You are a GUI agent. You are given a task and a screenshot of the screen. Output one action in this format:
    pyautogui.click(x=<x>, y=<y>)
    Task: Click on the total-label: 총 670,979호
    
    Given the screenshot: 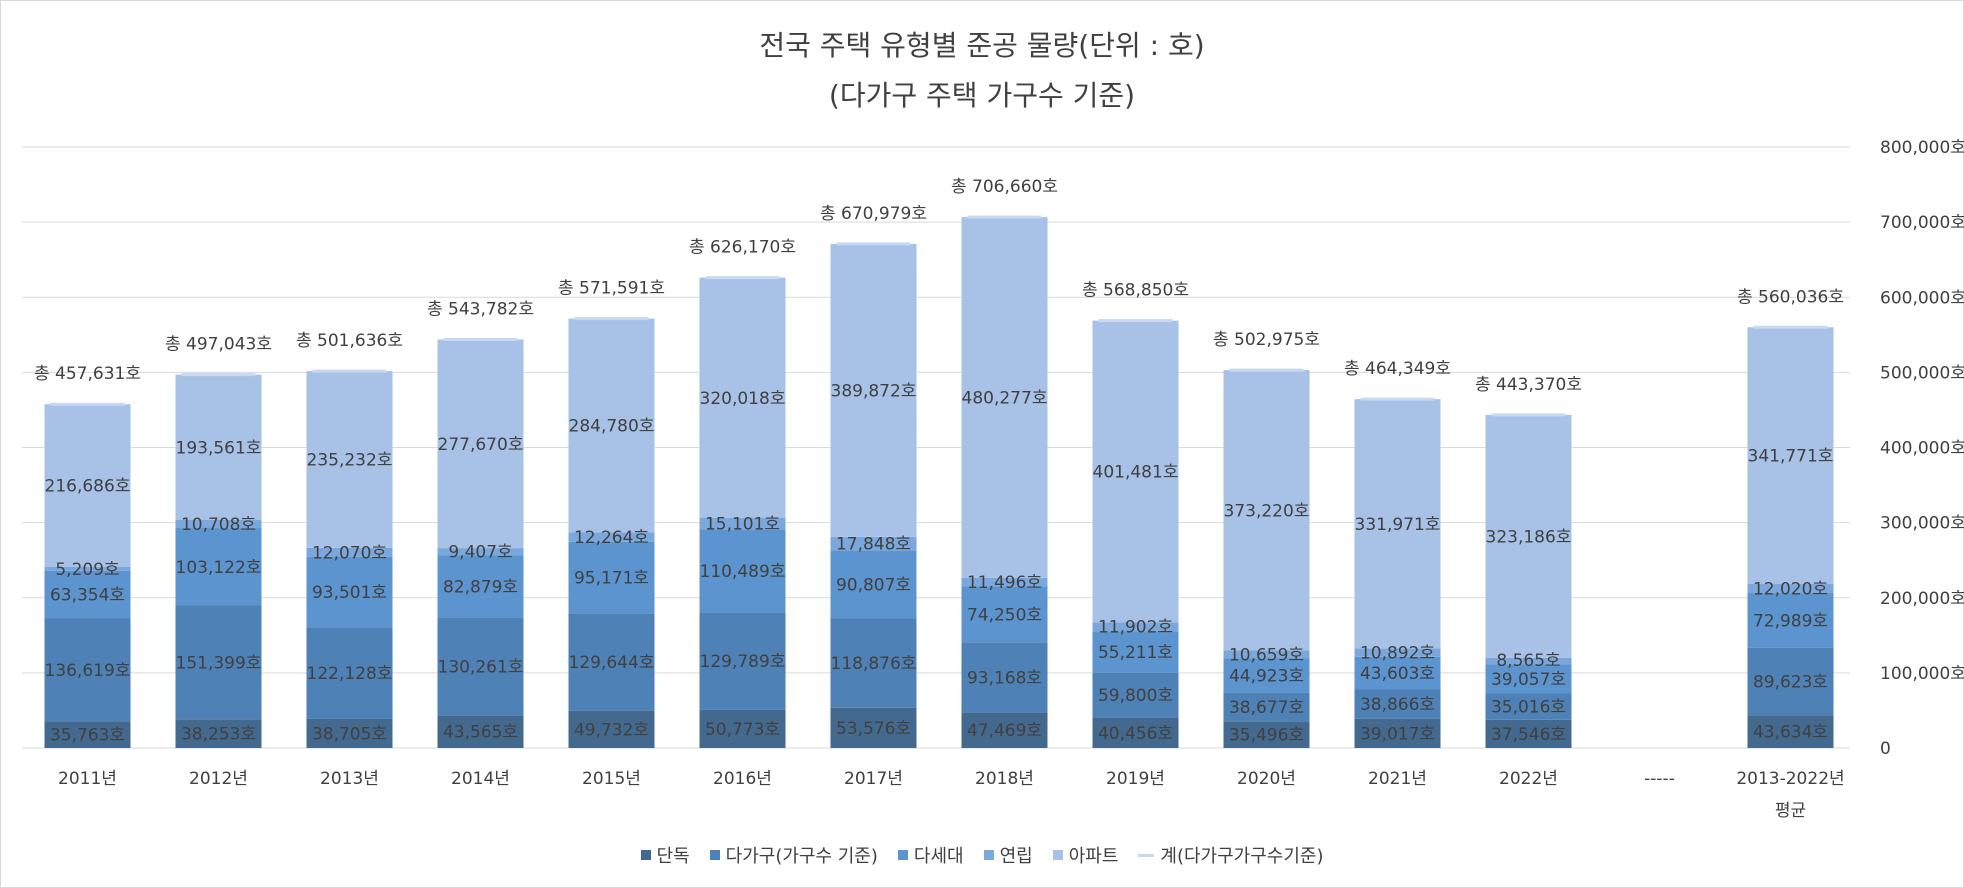 What is the action you would take?
    pyautogui.click(x=873, y=214)
    